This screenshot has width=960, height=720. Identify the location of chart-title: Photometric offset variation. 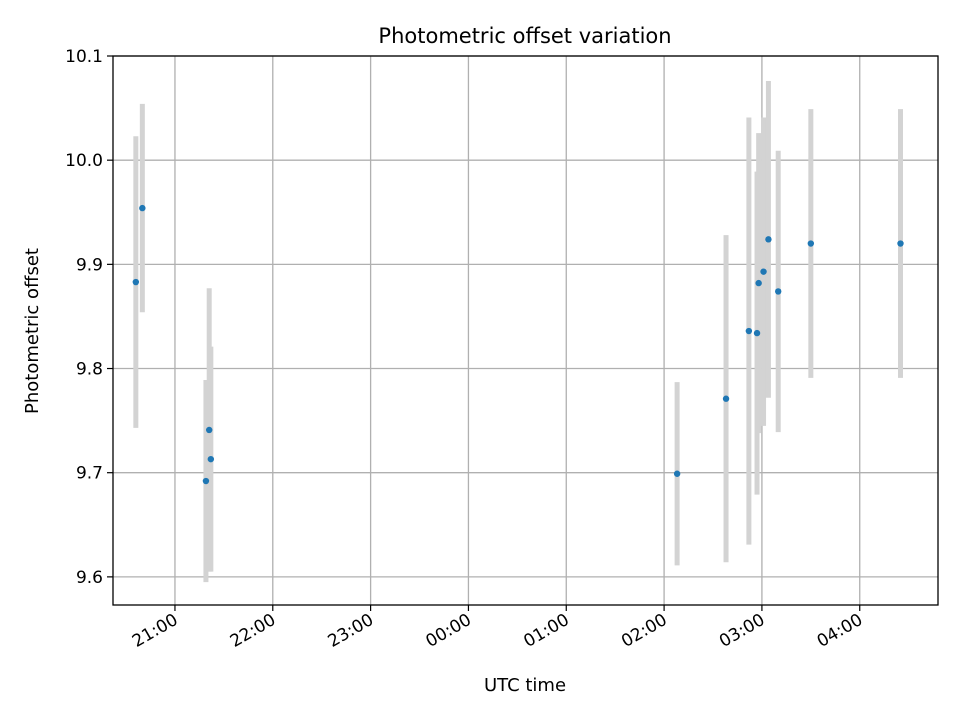
(524, 36).